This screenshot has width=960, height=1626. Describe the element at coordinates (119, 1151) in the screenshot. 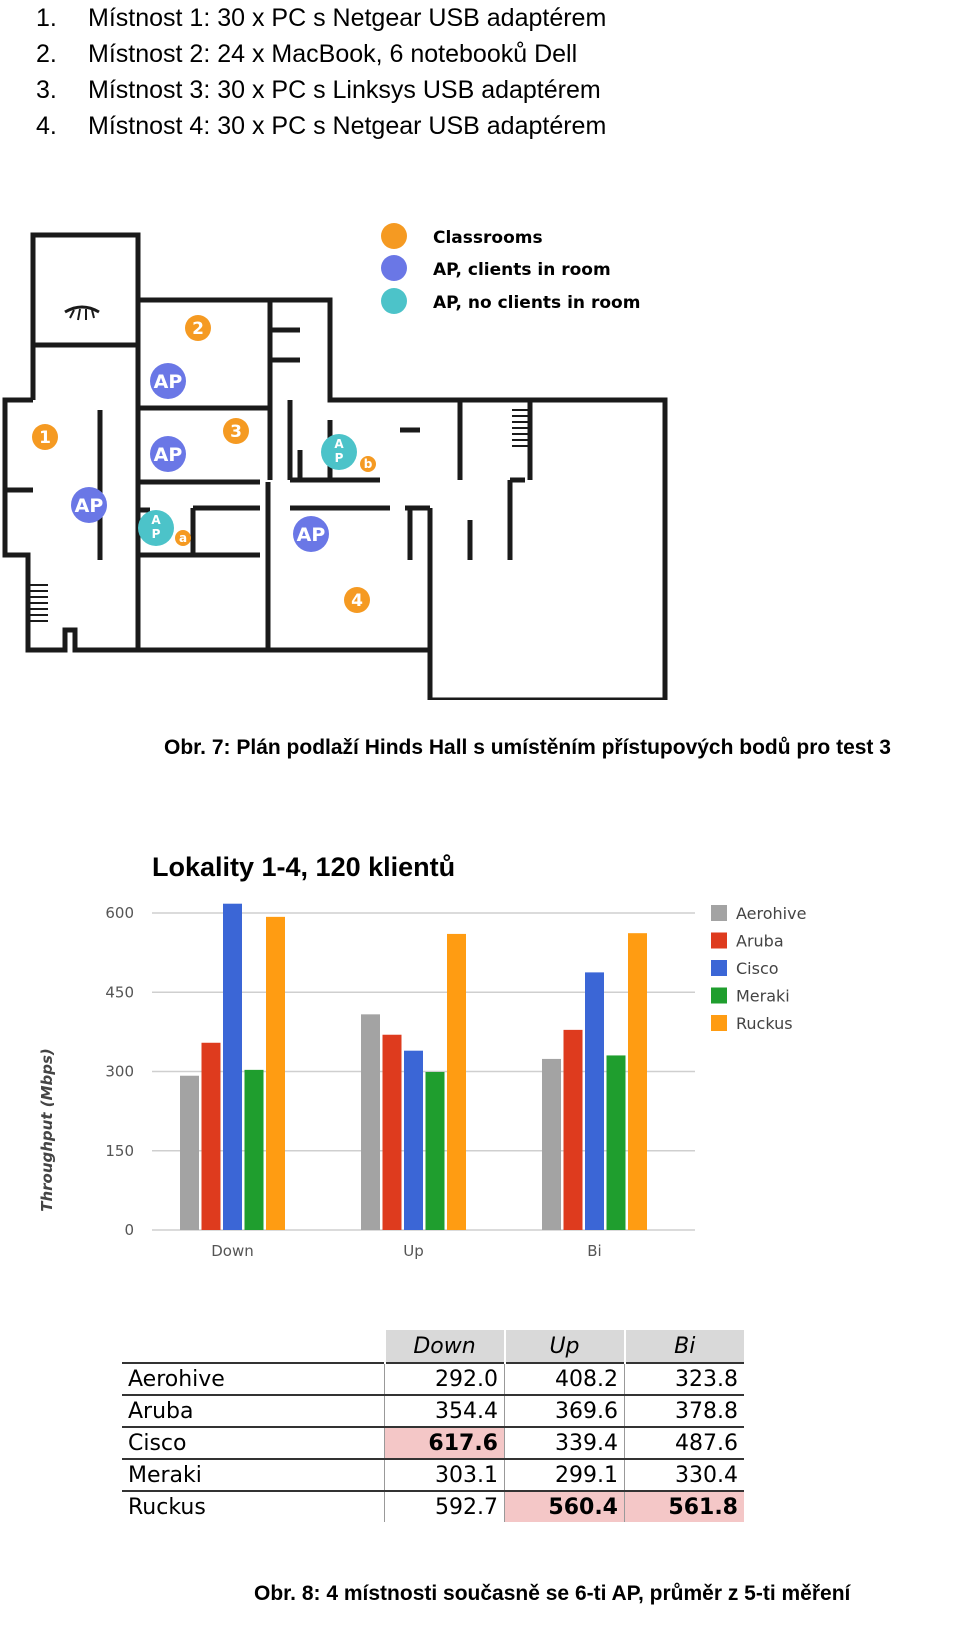

I see `y-tick-label: 150` at that location.